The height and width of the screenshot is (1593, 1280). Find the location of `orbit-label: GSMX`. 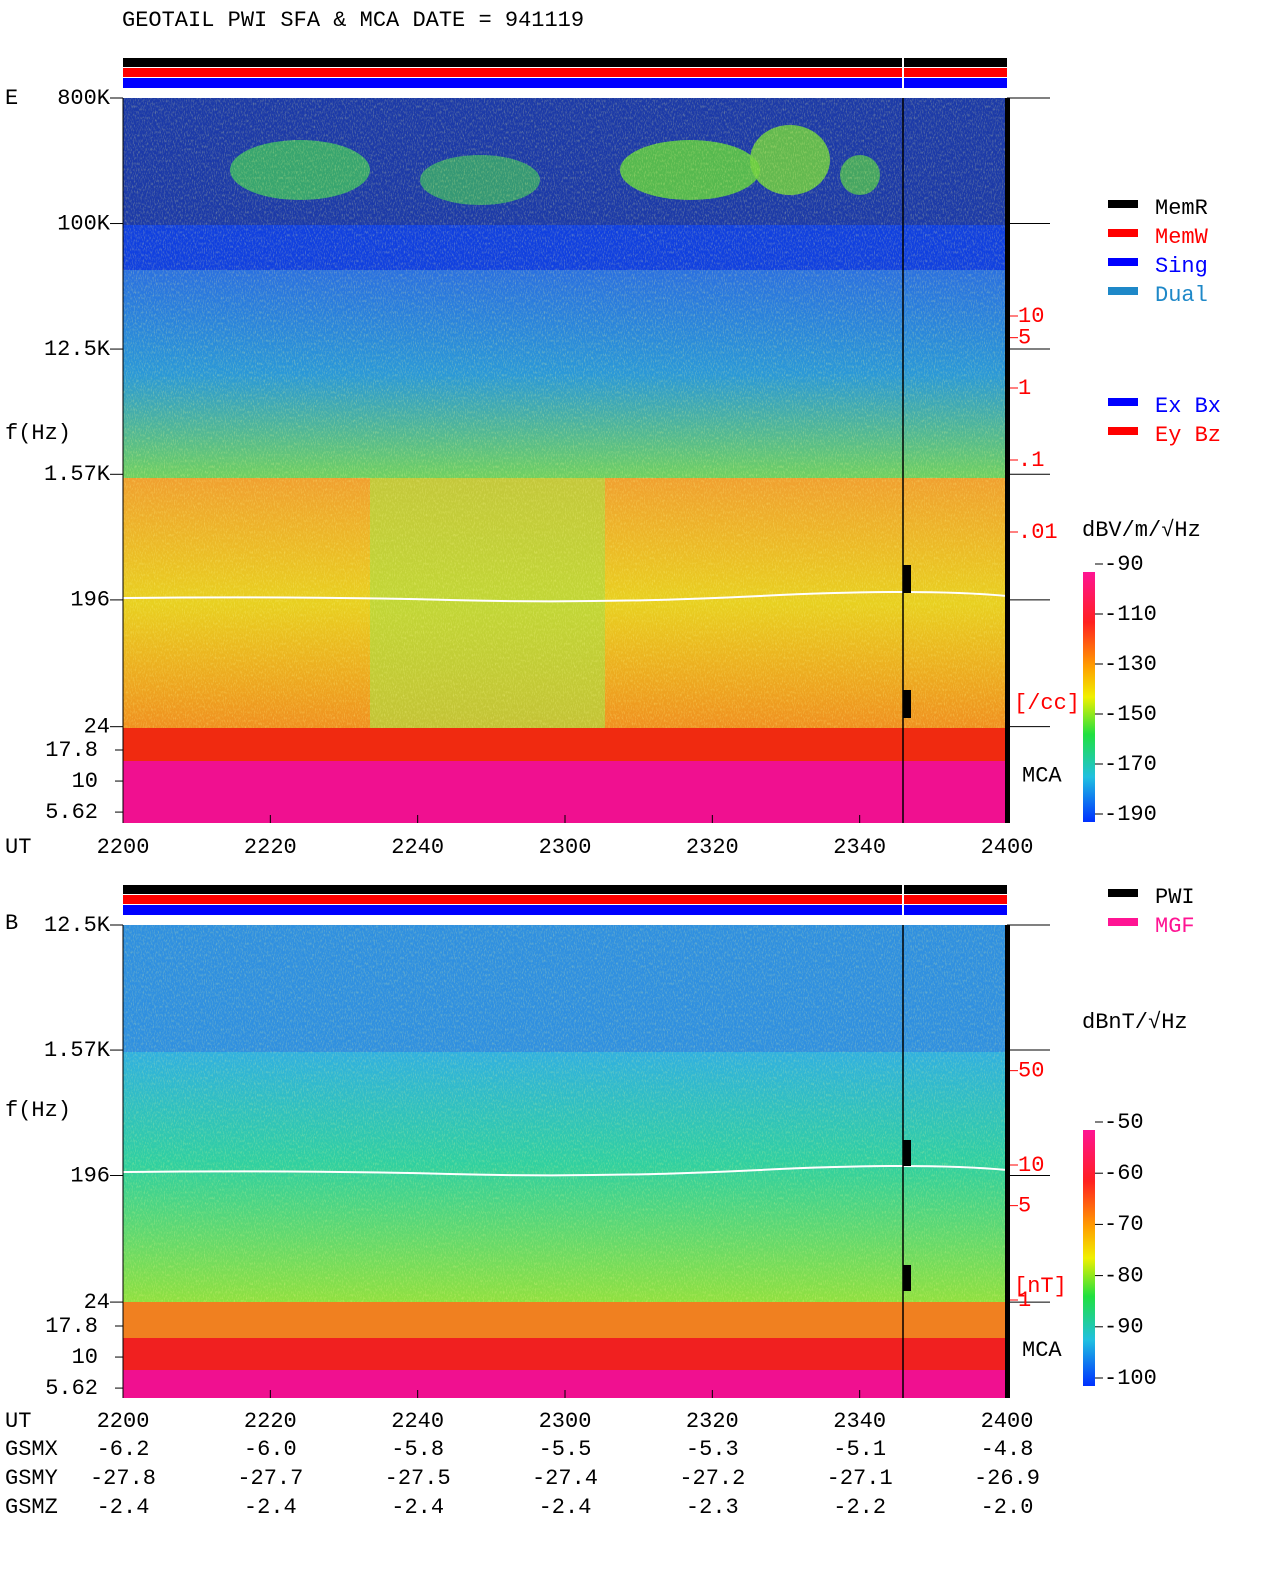

orbit-label: GSMX is located at coordinates (31, 1449).